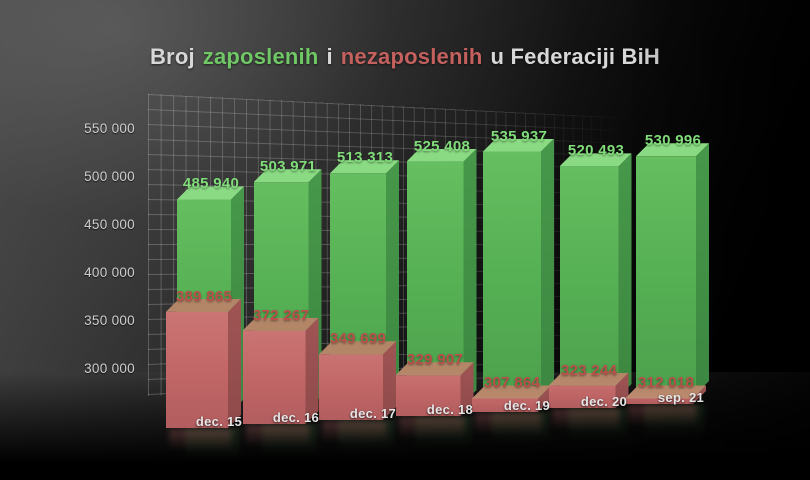  What do you see at coordinates (575, 56) in the screenshot?
I see `title-text-3: u Federaciji BiH` at bounding box center [575, 56].